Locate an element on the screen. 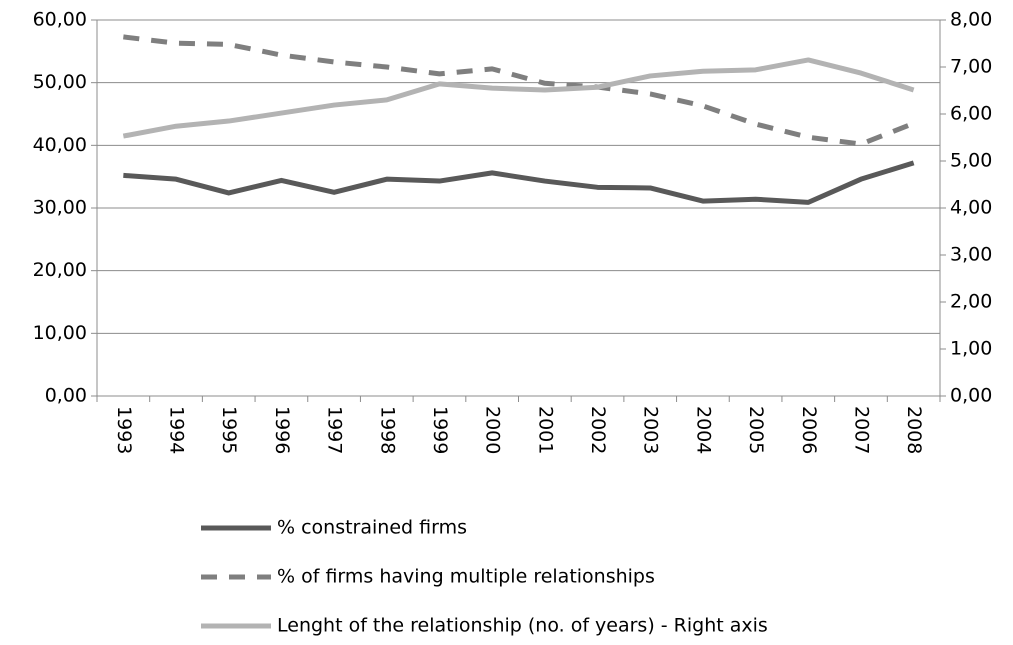 This screenshot has width=1013, height=645. x-tick-label: 2002 is located at coordinates (598, 430).